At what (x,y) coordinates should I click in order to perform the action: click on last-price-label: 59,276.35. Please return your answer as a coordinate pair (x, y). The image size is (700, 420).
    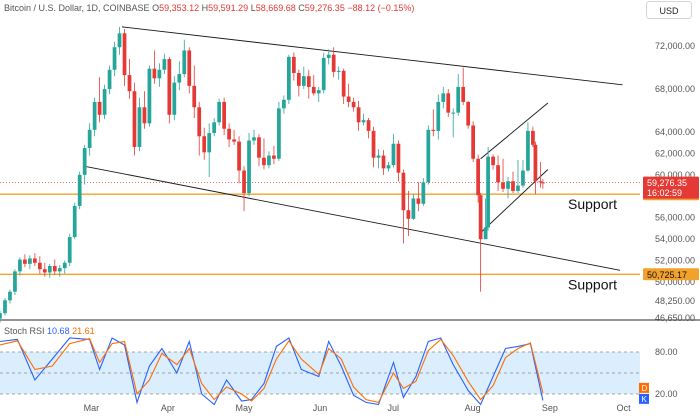
    Looking at the image, I should click on (667, 183).